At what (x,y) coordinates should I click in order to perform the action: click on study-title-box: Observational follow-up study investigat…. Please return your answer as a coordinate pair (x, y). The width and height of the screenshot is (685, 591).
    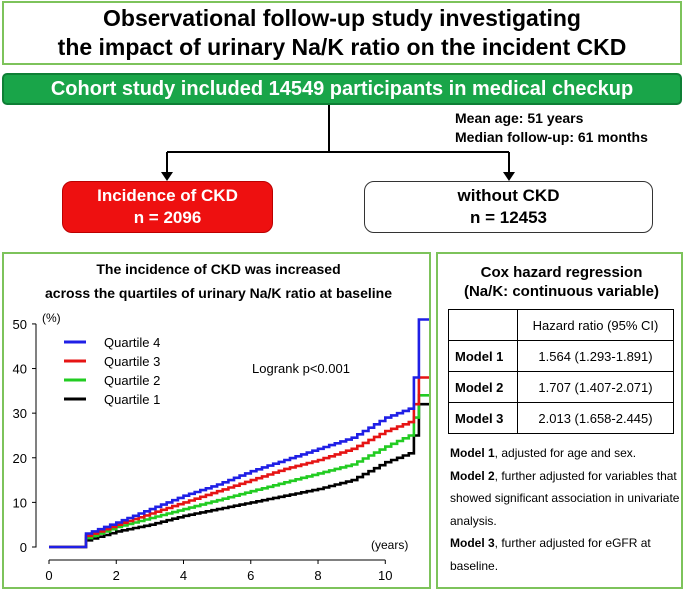
    Looking at the image, I should click on (342, 33).